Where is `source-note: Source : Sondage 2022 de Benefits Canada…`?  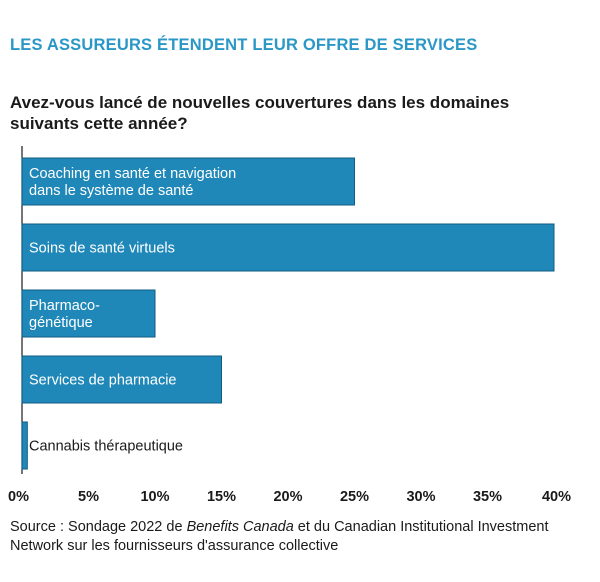 source-note: Source : Sondage 2022 de Benefits Canada… is located at coordinates (300, 537).